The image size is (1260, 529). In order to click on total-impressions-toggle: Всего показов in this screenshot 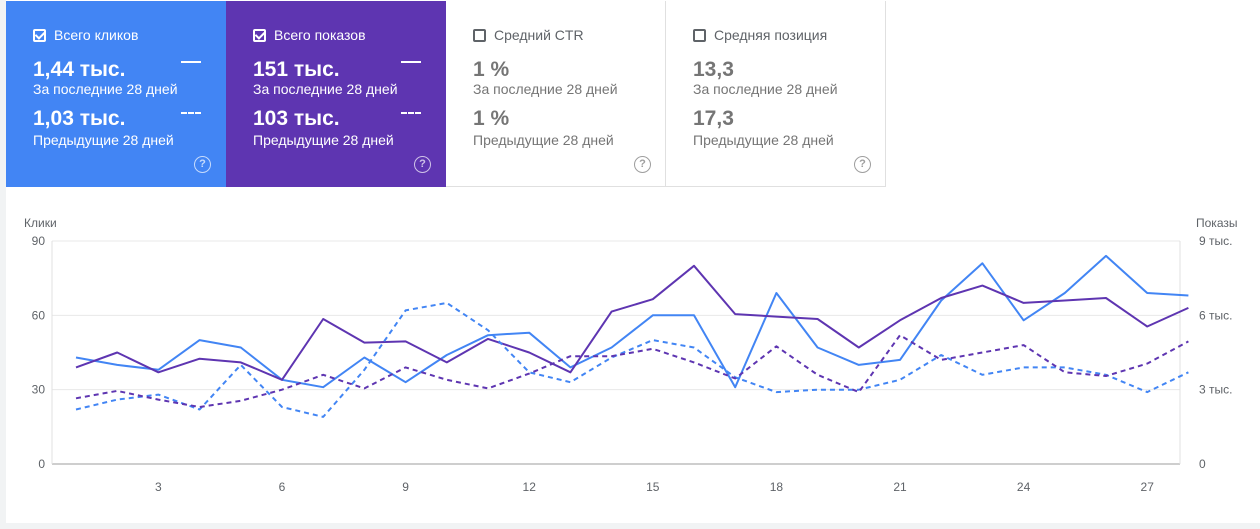, I will do `click(309, 35)`.